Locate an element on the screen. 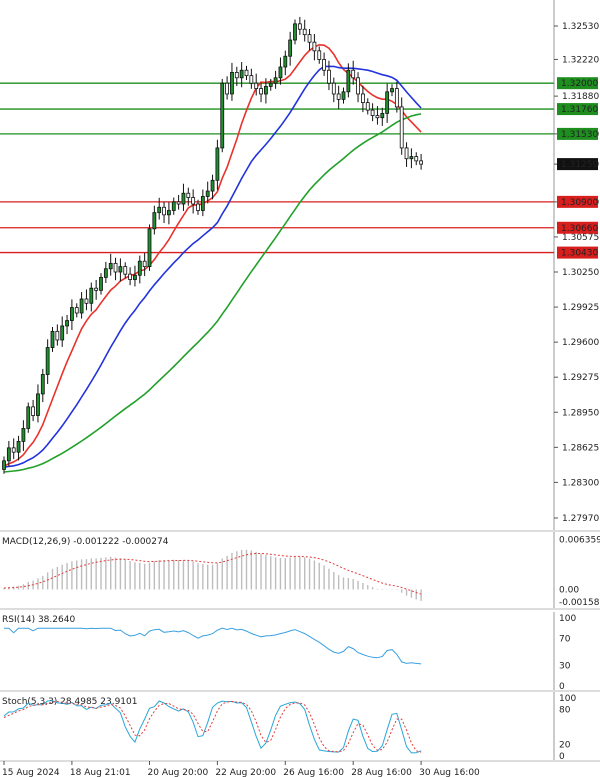 The image size is (600, 777). time-tick-label: 20 Aug 20:00 is located at coordinates (178, 772).